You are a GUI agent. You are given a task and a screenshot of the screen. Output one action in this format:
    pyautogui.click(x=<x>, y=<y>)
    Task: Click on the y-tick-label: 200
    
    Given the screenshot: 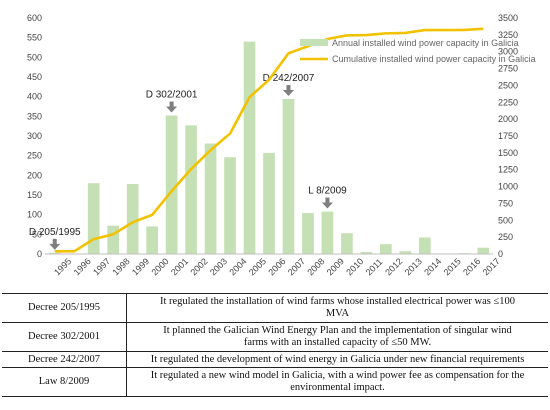 What is the action you would take?
    pyautogui.click(x=34, y=175)
    